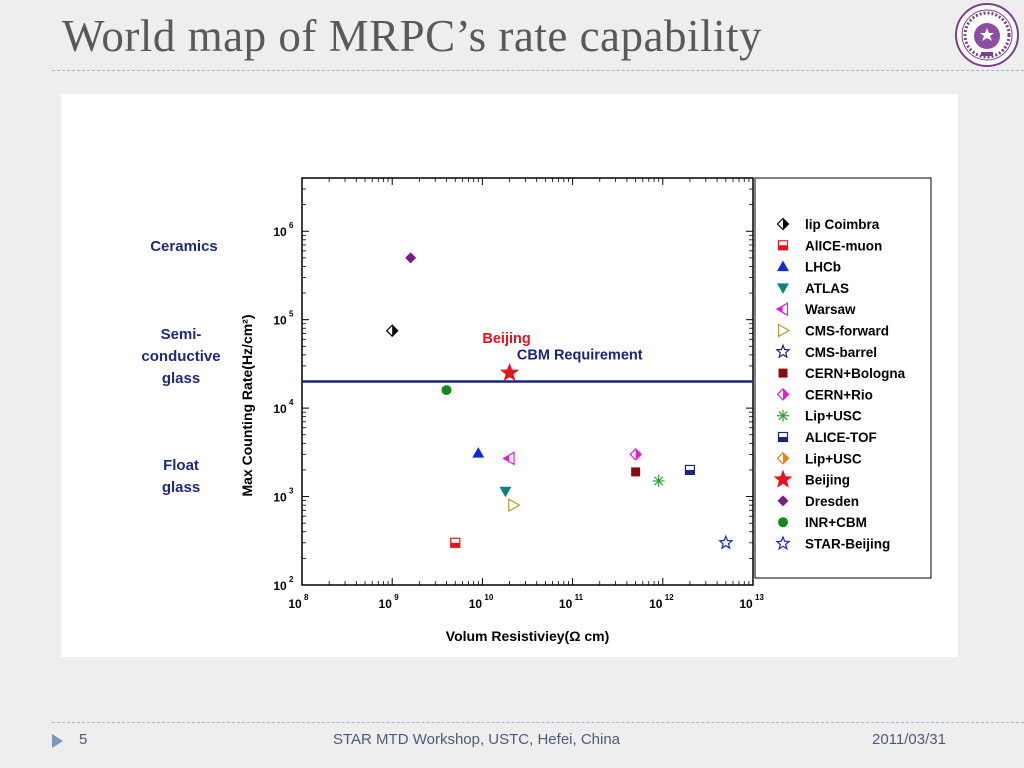  Describe the element at coordinates (291, 491) in the screenshot. I see `y-tick-label-exp: 3` at that location.